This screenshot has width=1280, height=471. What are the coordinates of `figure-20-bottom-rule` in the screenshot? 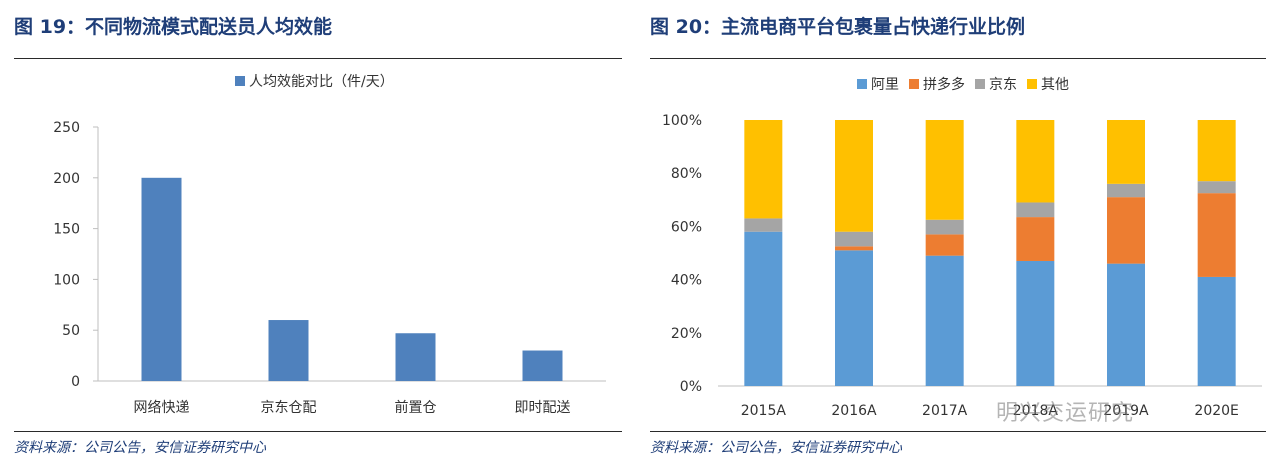 It's located at (958, 431).